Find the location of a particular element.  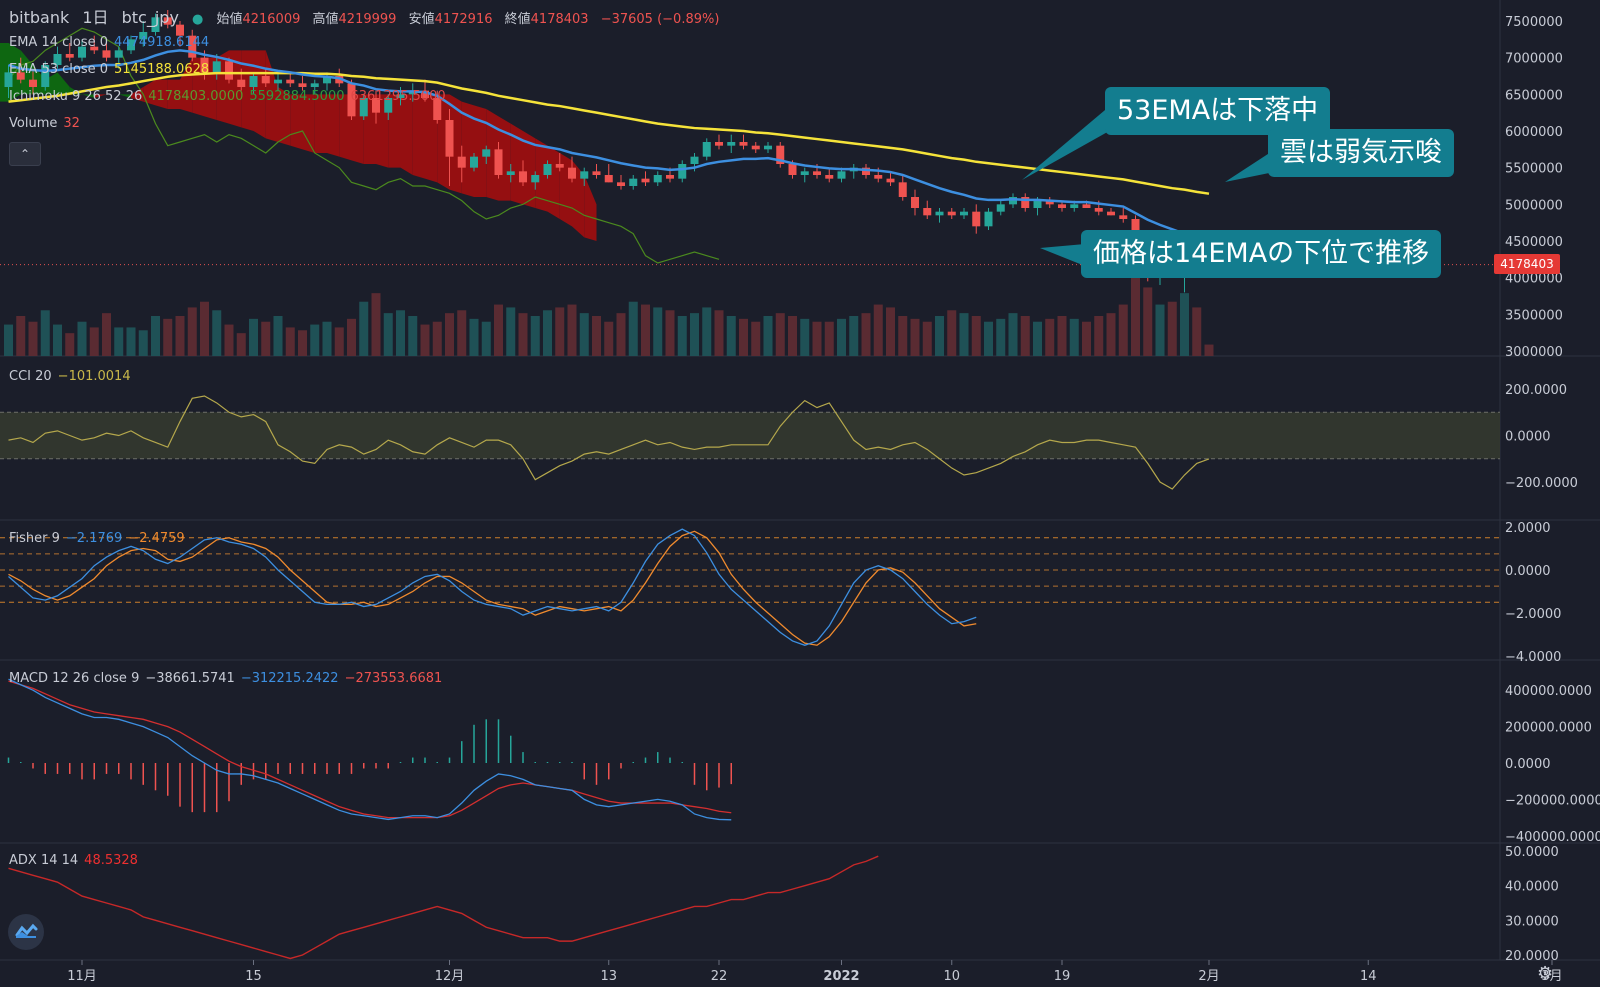

price-axis-label: 7000000 is located at coordinates (1534, 59).